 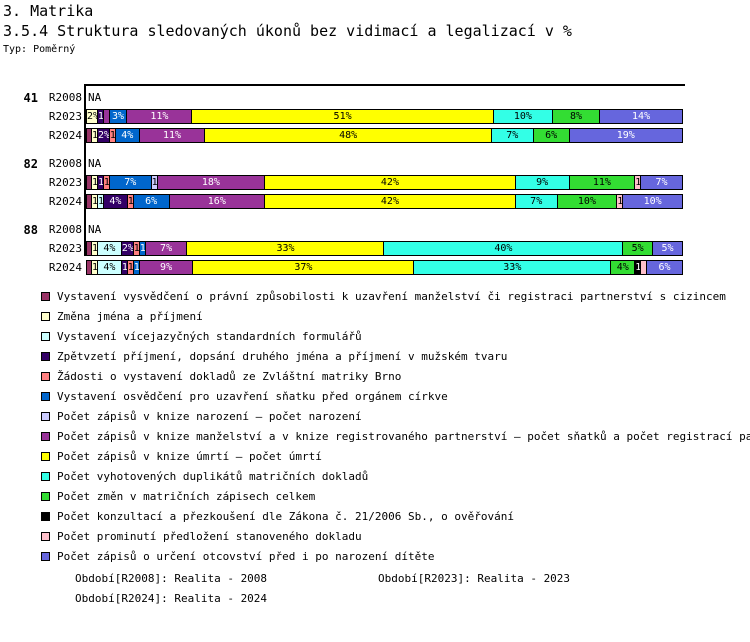 I want to click on bar-segment: 5%, so click(x=638, y=248).